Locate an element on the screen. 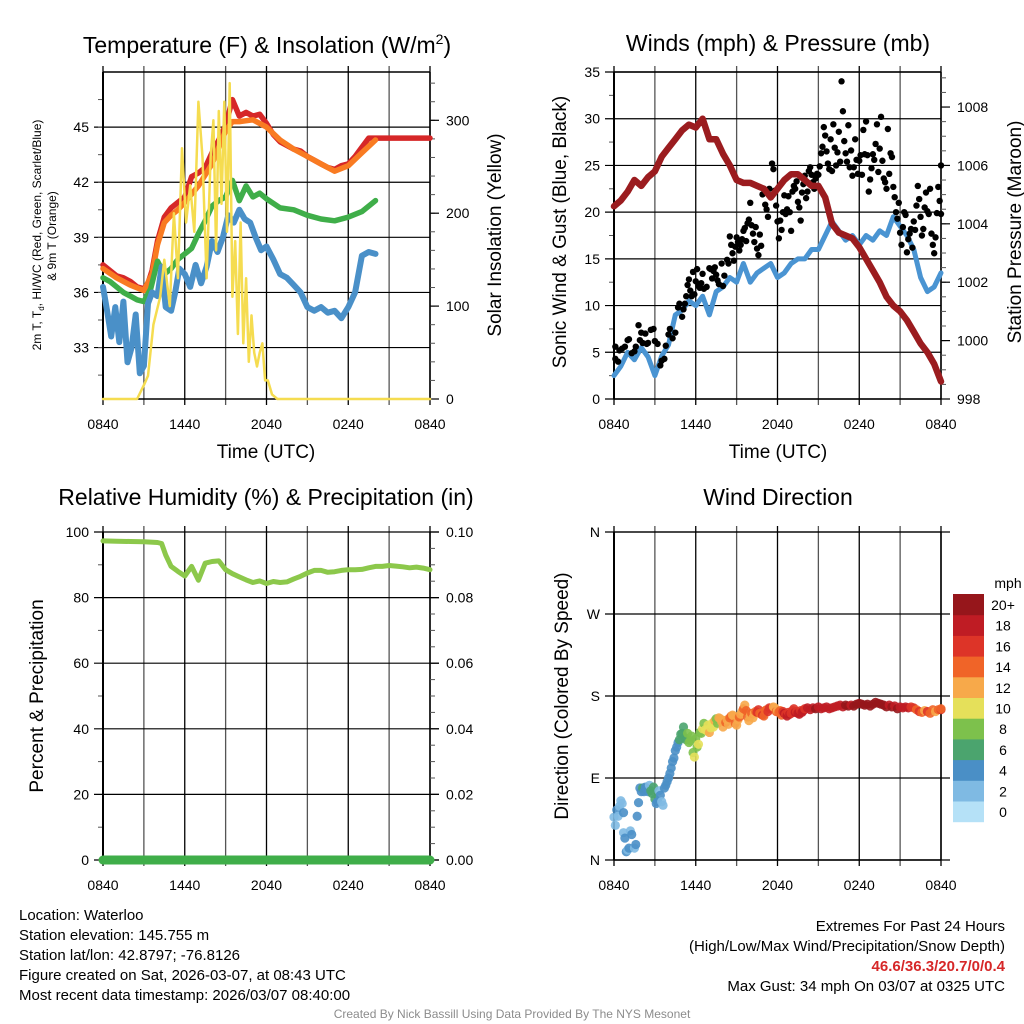  x-tick-label: 0840 is located at coordinates (613, 424).